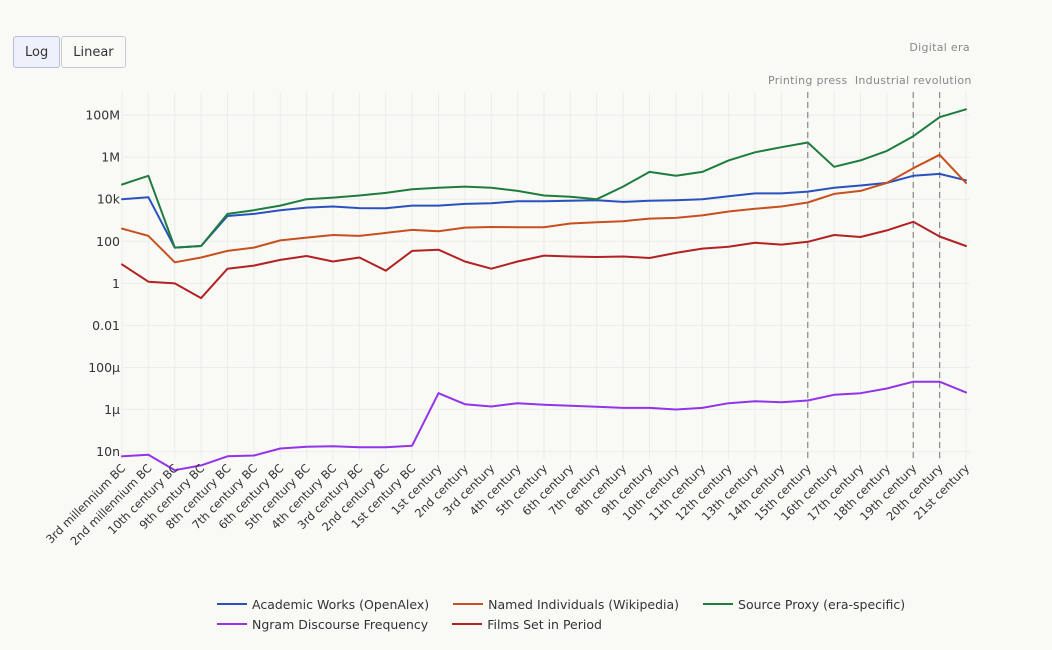 This screenshot has width=1052, height=650. I want to click on y-tick-label: 100, so click(108, 241).